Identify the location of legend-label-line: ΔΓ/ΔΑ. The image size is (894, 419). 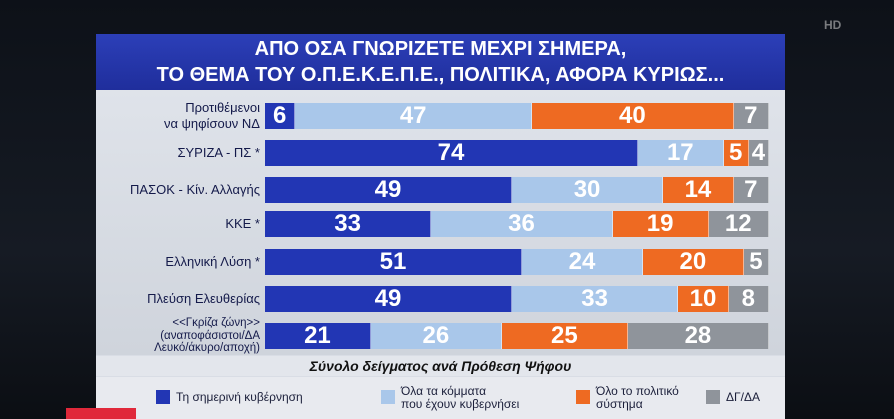
(743, 397).